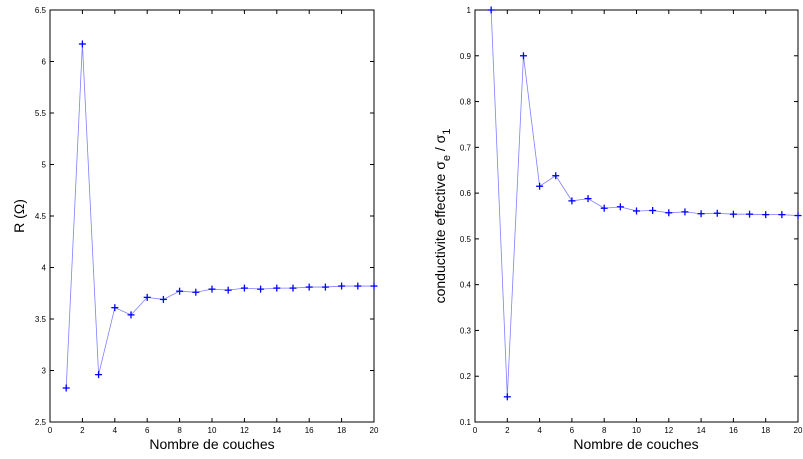 Image resolution: width=803 pixels, height=459 pixels. Describe the element at coordinates (41, 113) in the screenshot. I see `resistance-y-tick-label: 5.5` at that location.